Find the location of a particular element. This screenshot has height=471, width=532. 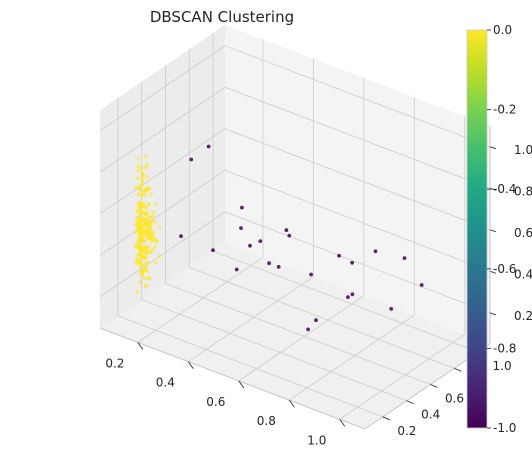

z-tick-label: 0.6 is located at coordinates (523, 233).